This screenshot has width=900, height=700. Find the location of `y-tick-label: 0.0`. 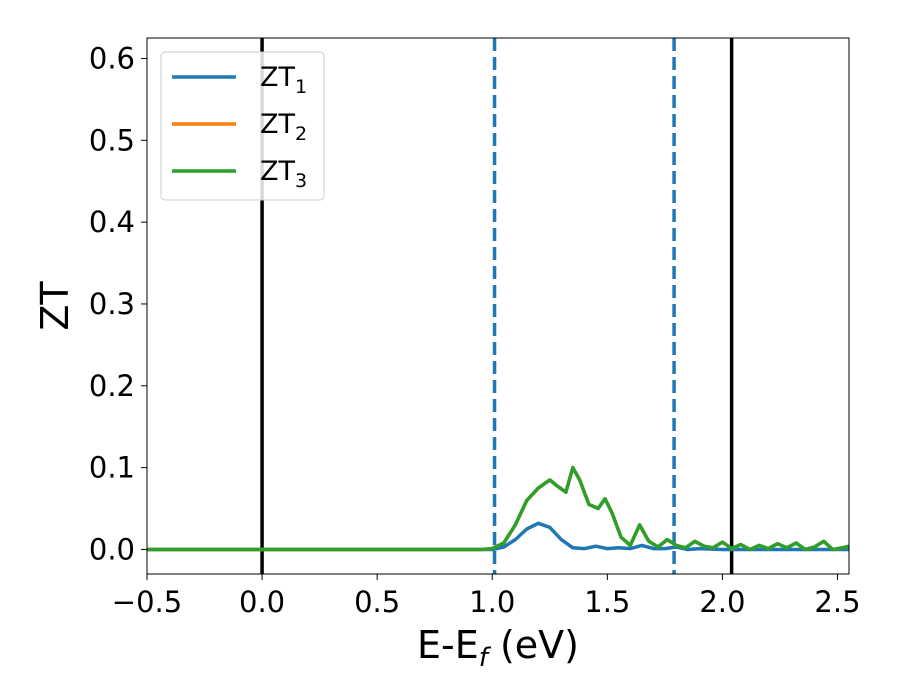

y-tick-label: 0.0 is located at coordinates (112, 549).